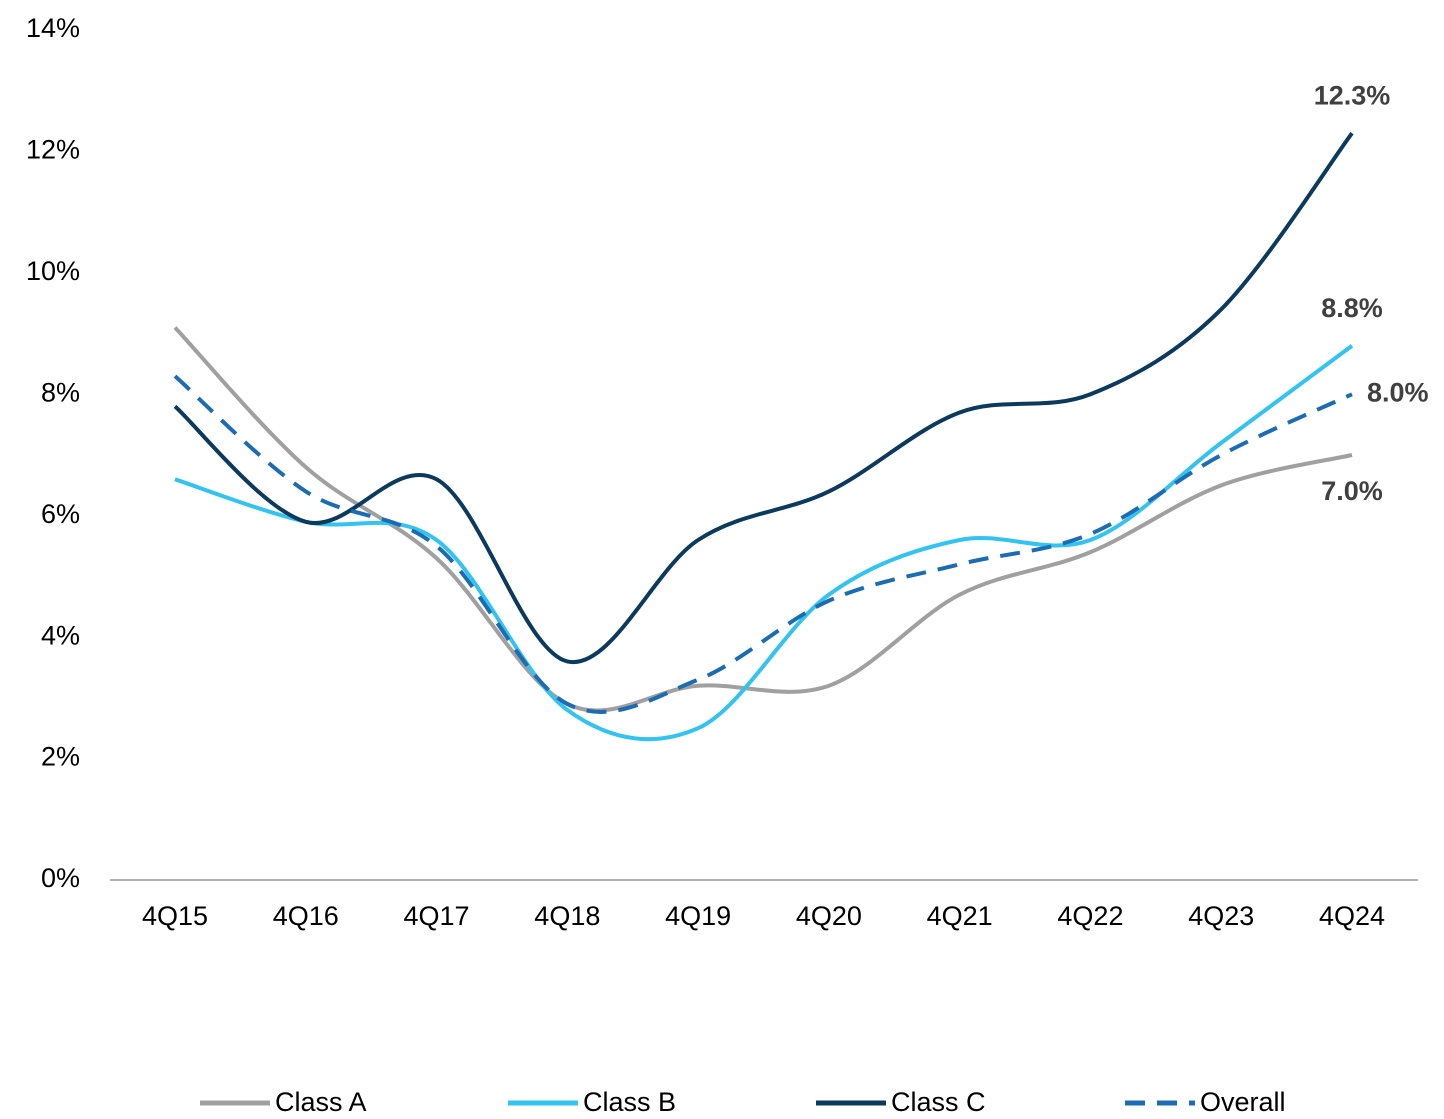 Image resolution: width=1444 pixels, height=1119 pixels. I want to click on x-tick-label: 4Q16, so click(306, 916).